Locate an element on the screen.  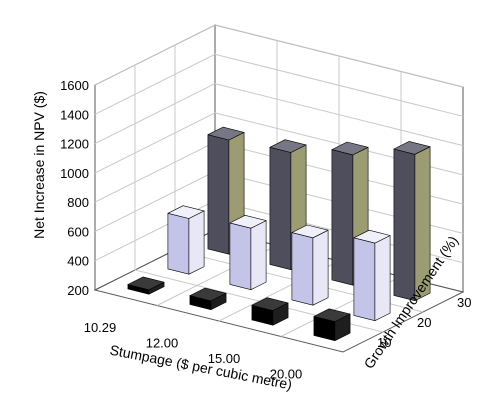
x-axis-title: Stumpage ($ per cubic metre) is located at coordinates (201, 367).